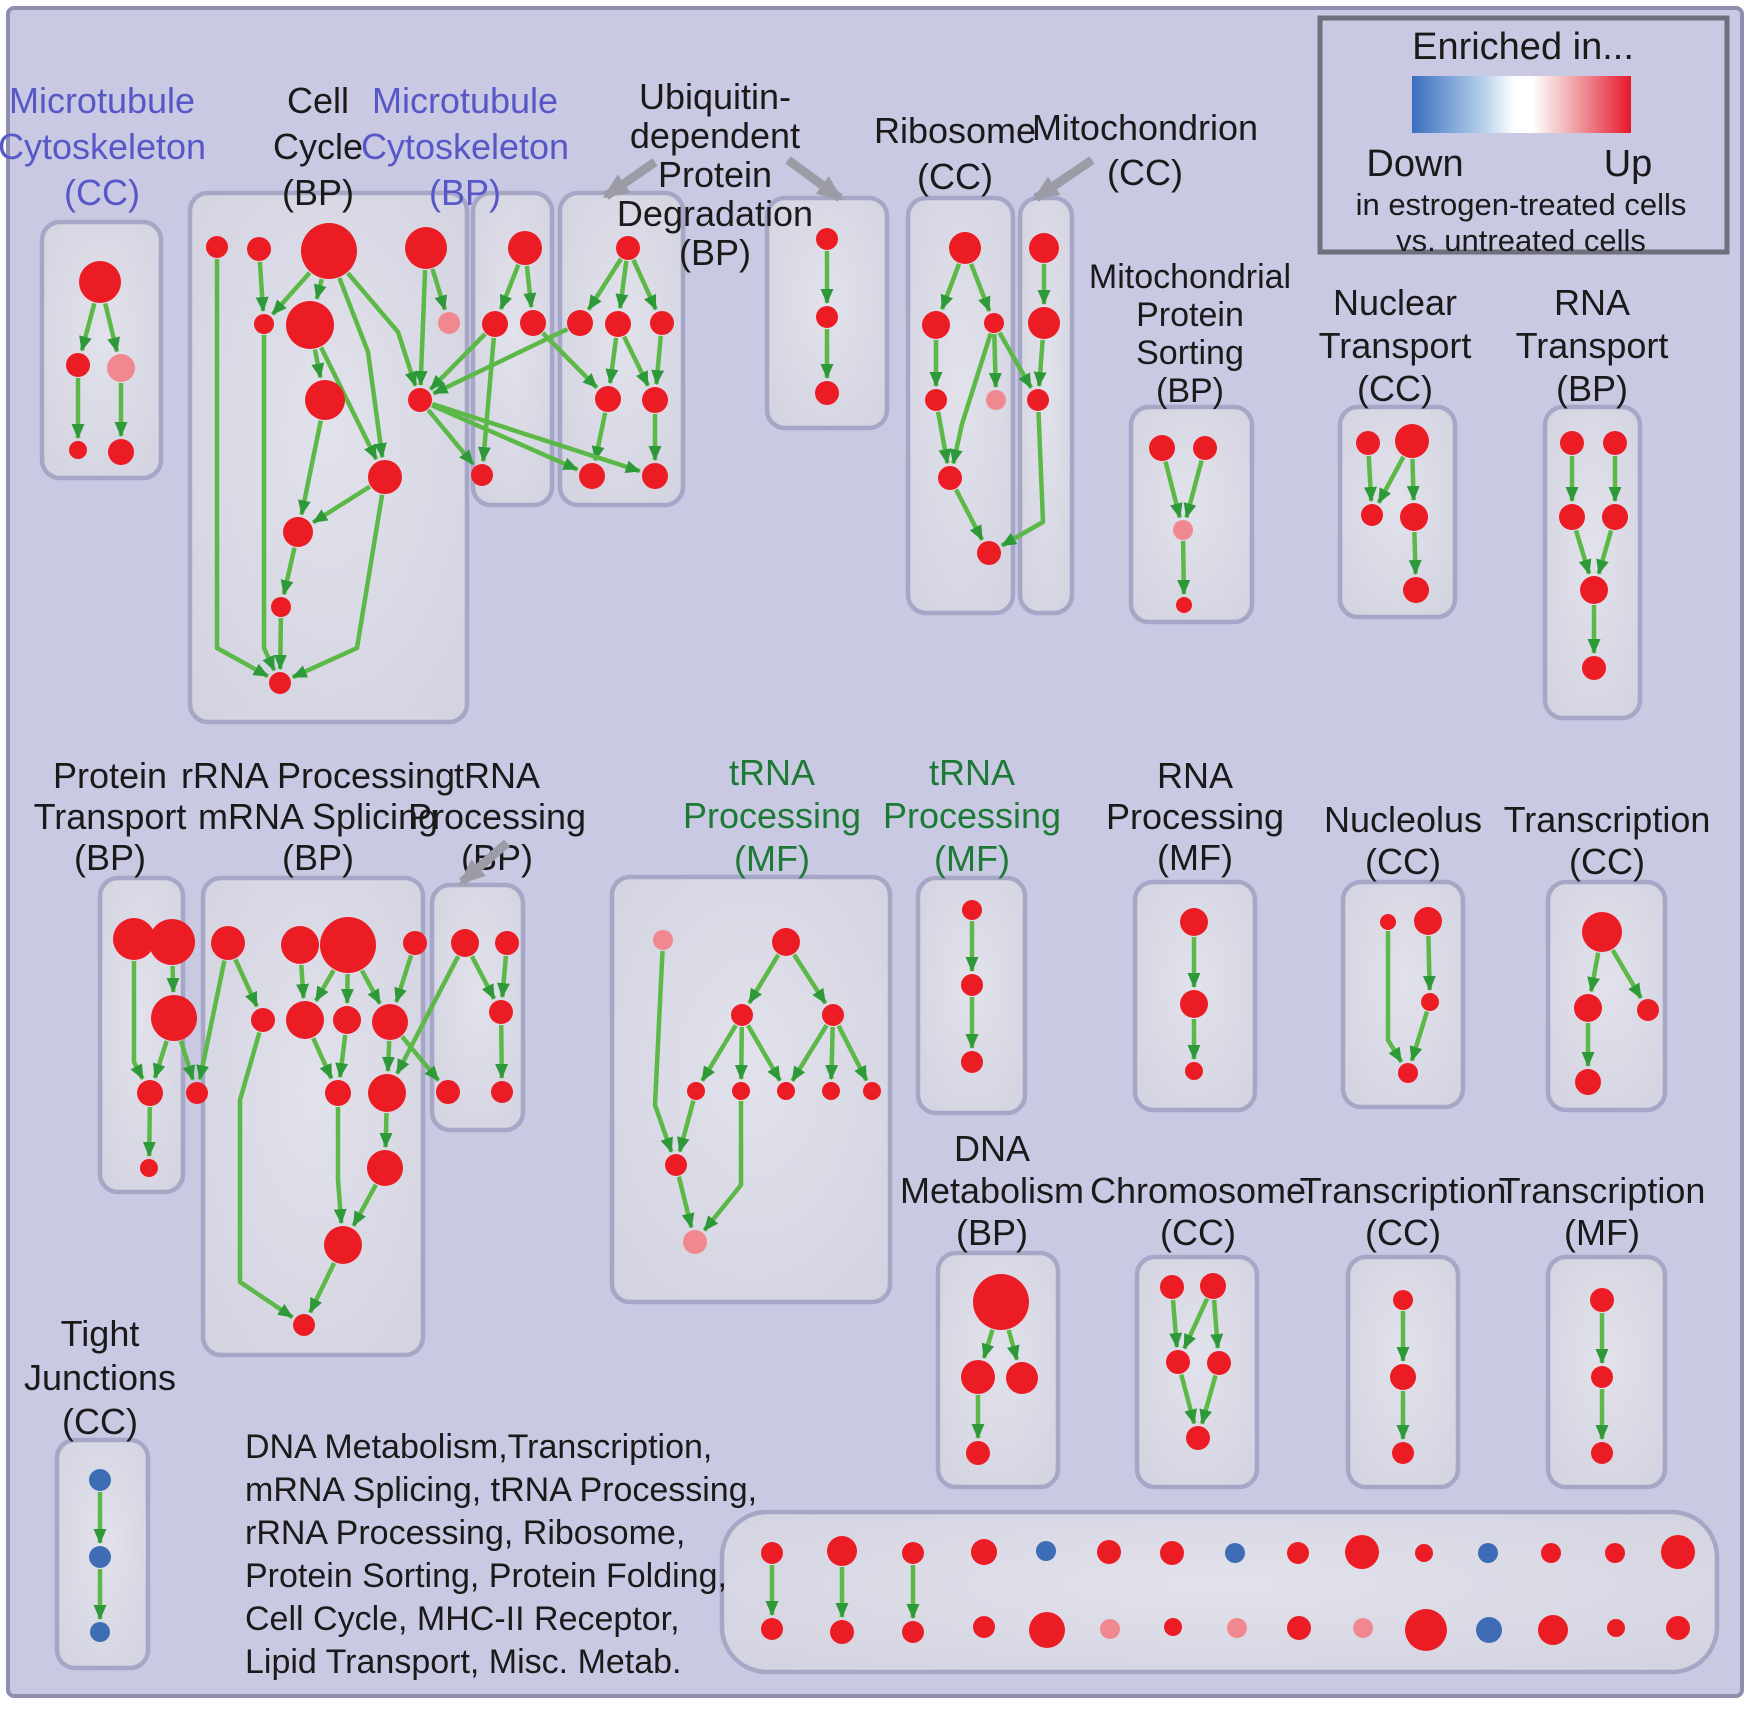 This screenshot has height=1720, width=1750. What do you see at coordinates (715, 174) in the screenshot?
I see `cluster-label-ubiquitin-degradation-bp-1: Protein` at bounding box center [715, 174].